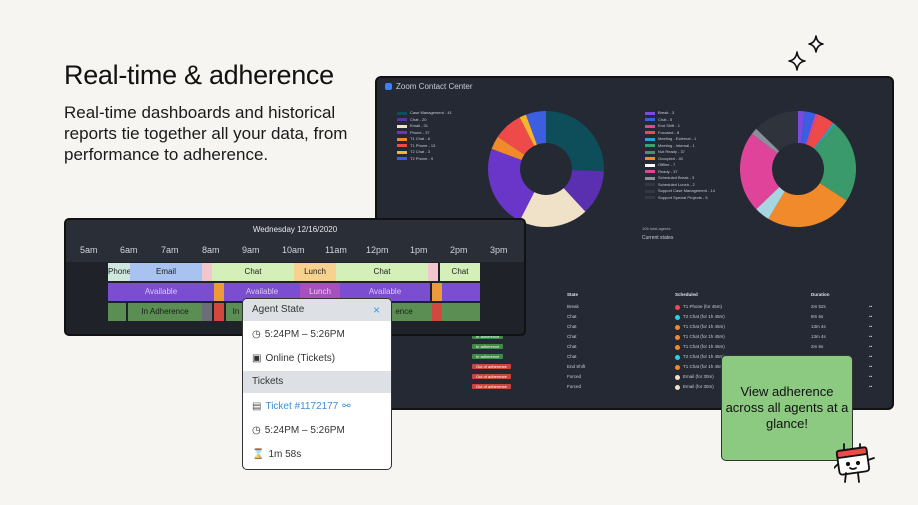 This screenshot has width=918, height=505. Describe the element at coordinates (461, 292) in the screenshot. I see `block-available` at that location.